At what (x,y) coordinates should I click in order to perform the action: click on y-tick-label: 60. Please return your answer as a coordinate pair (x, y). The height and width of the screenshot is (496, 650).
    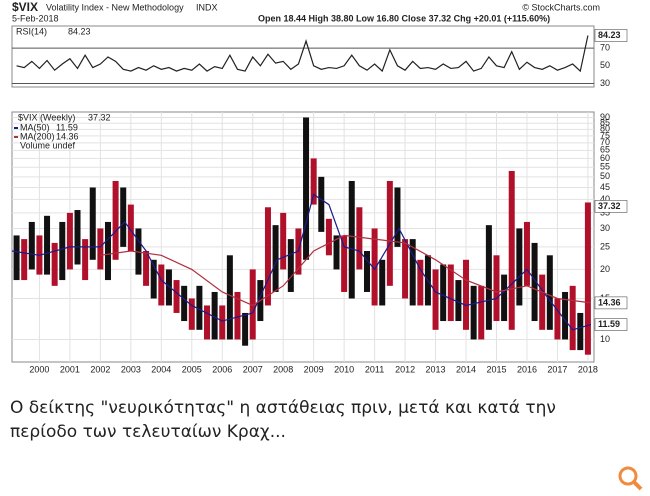
    Looking at the image, I should click on (605, 158).